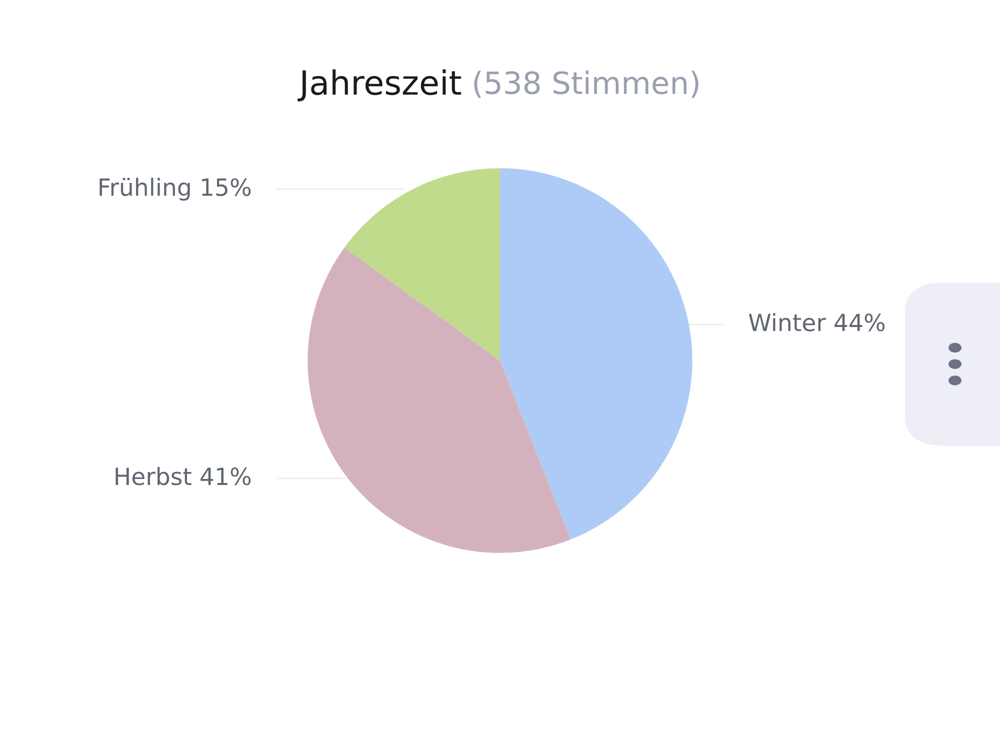 The height and width of the screenshot is (743, 1000). I want to click on slice-label: Frühling 15%, so click(175, 189).